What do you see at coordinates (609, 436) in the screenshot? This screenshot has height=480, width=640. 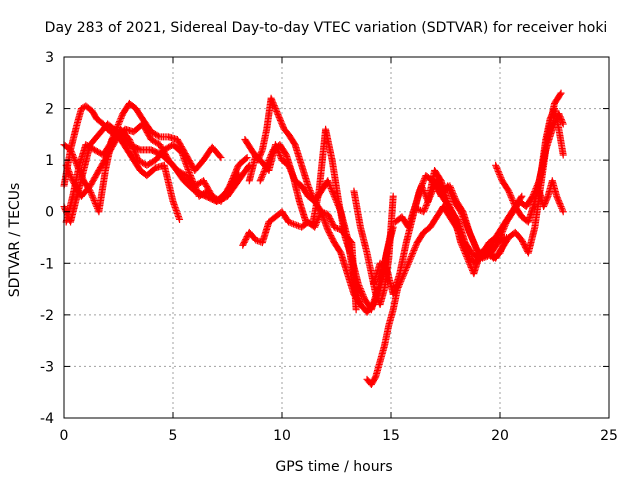 I see `x-tick-label: 25` at bounding box center [609, 436].